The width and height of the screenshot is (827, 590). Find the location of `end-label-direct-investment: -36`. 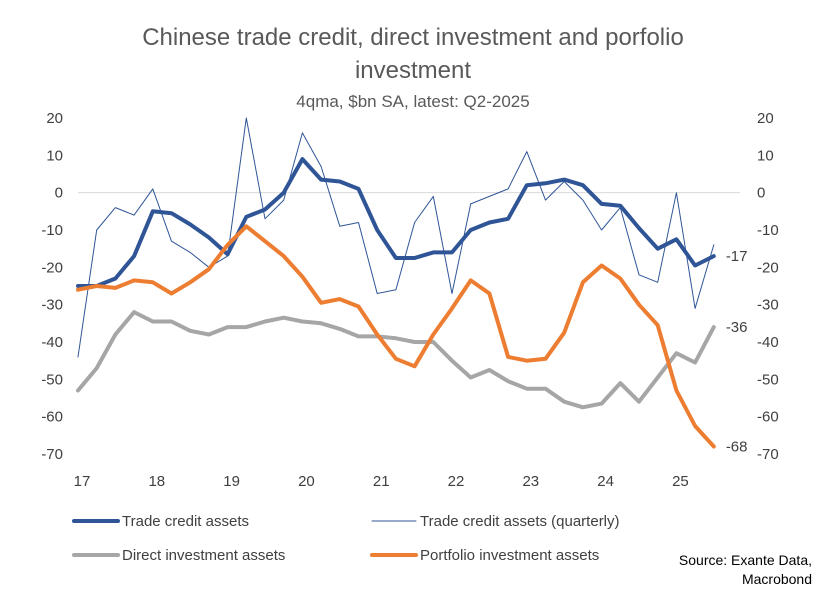

end-label-direct-investment: -36 is located at coordinates (737, 327).